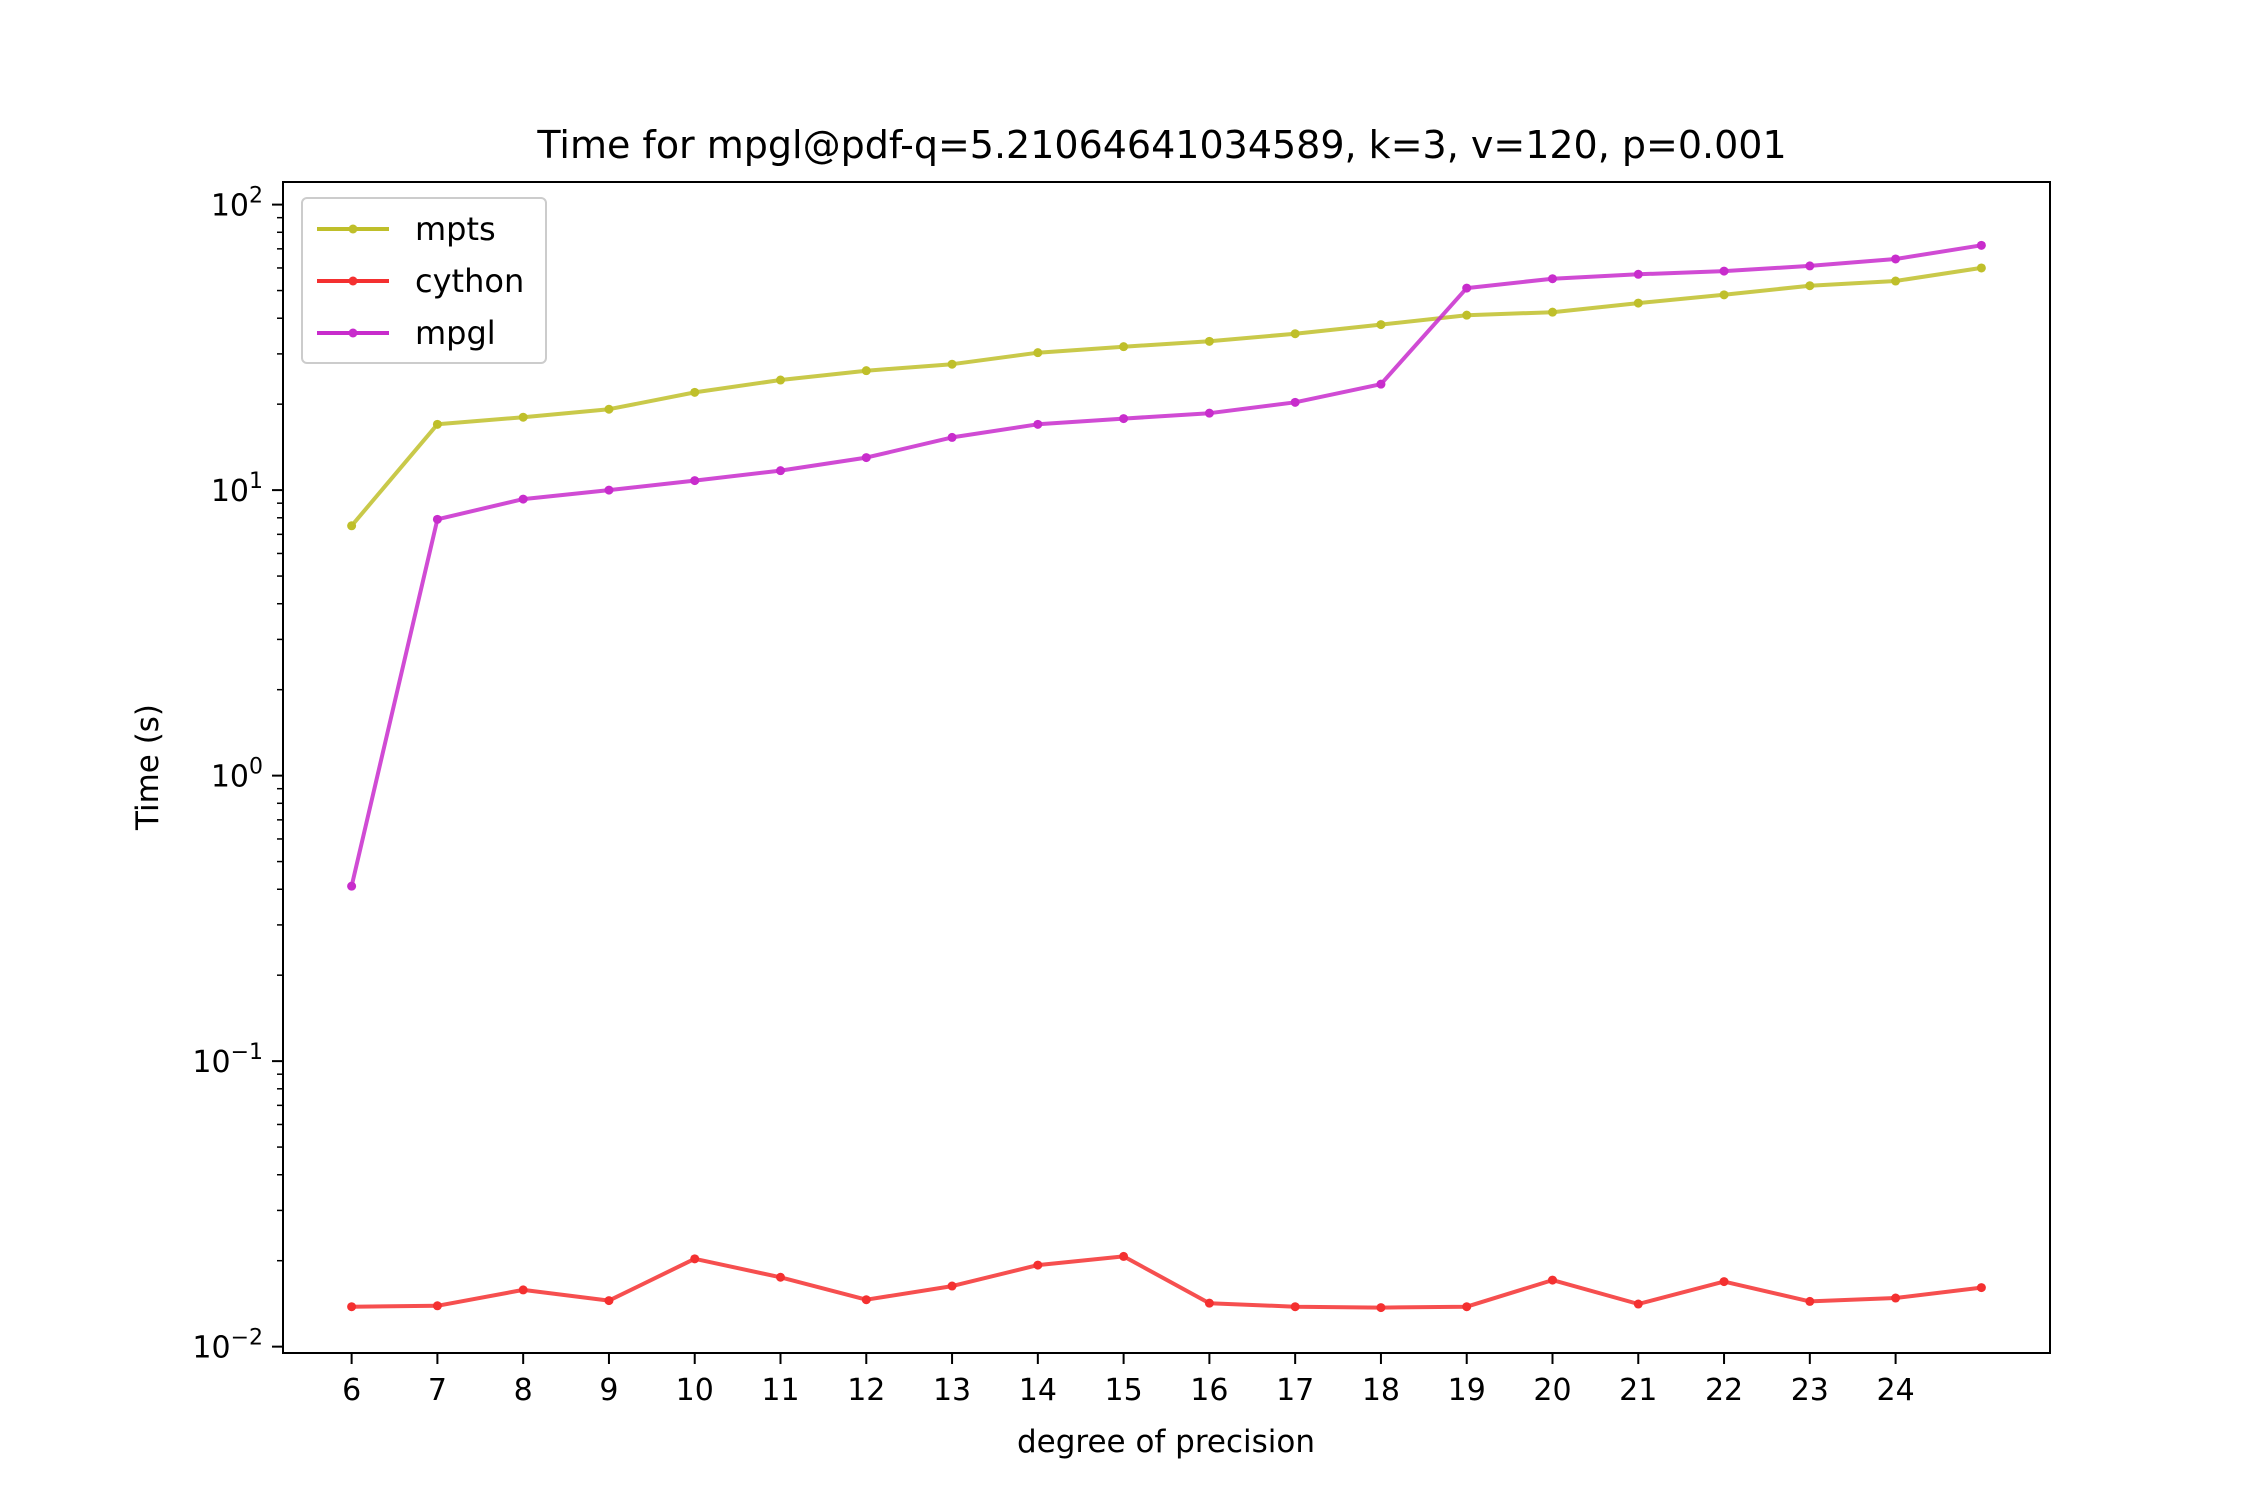 The image size is (2250, 1500). What do you see at coordinates (237, 204) in the screenshot?
I see `y-tick-label: 10²` at bounding box center [237, 204].